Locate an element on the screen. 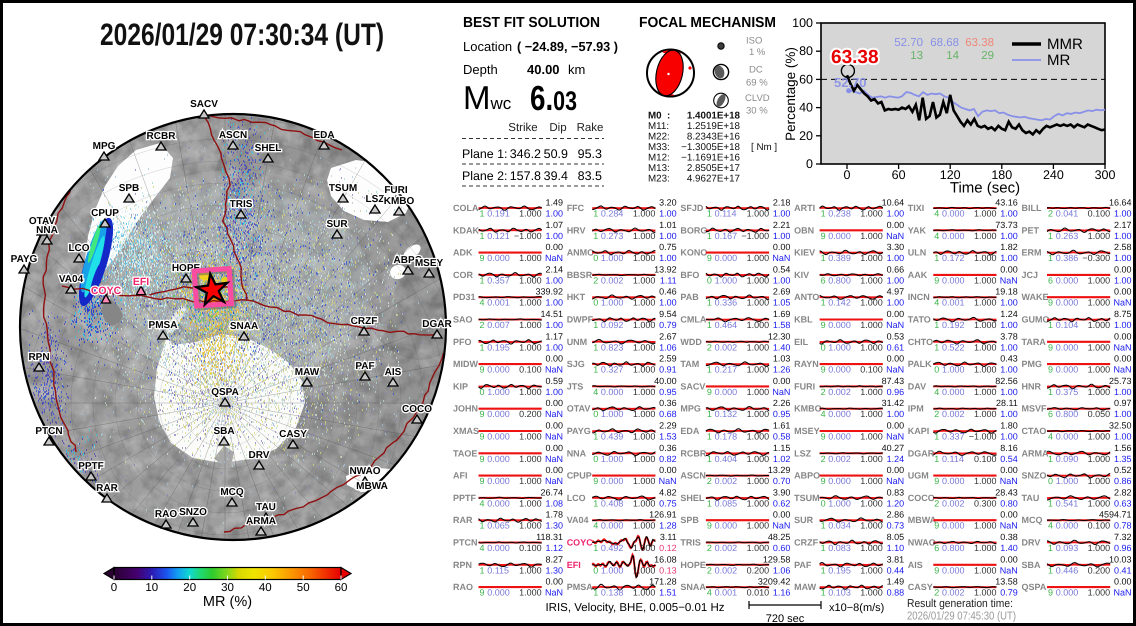 This screenshot has width=1136, height=626. svg-text: 1.06 is located at coordinates (782, 570).